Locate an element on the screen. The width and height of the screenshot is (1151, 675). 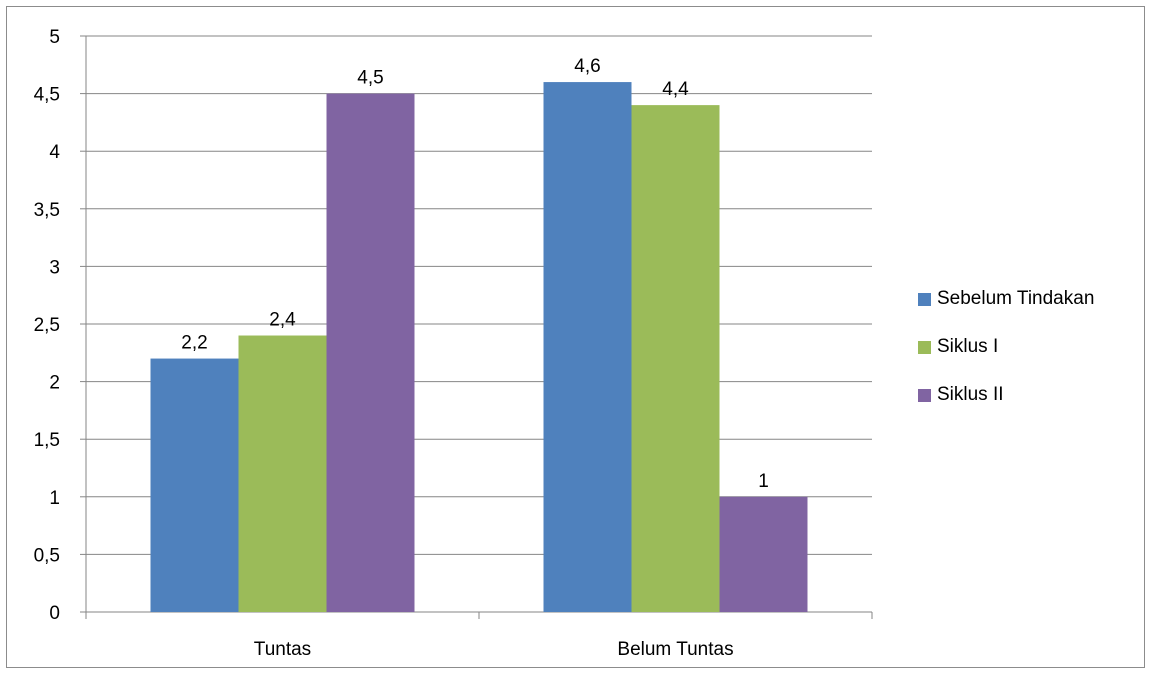
legend-item-sebelum-tindakan: Sebelum Tindakan is located at coordinates (1006, 299).